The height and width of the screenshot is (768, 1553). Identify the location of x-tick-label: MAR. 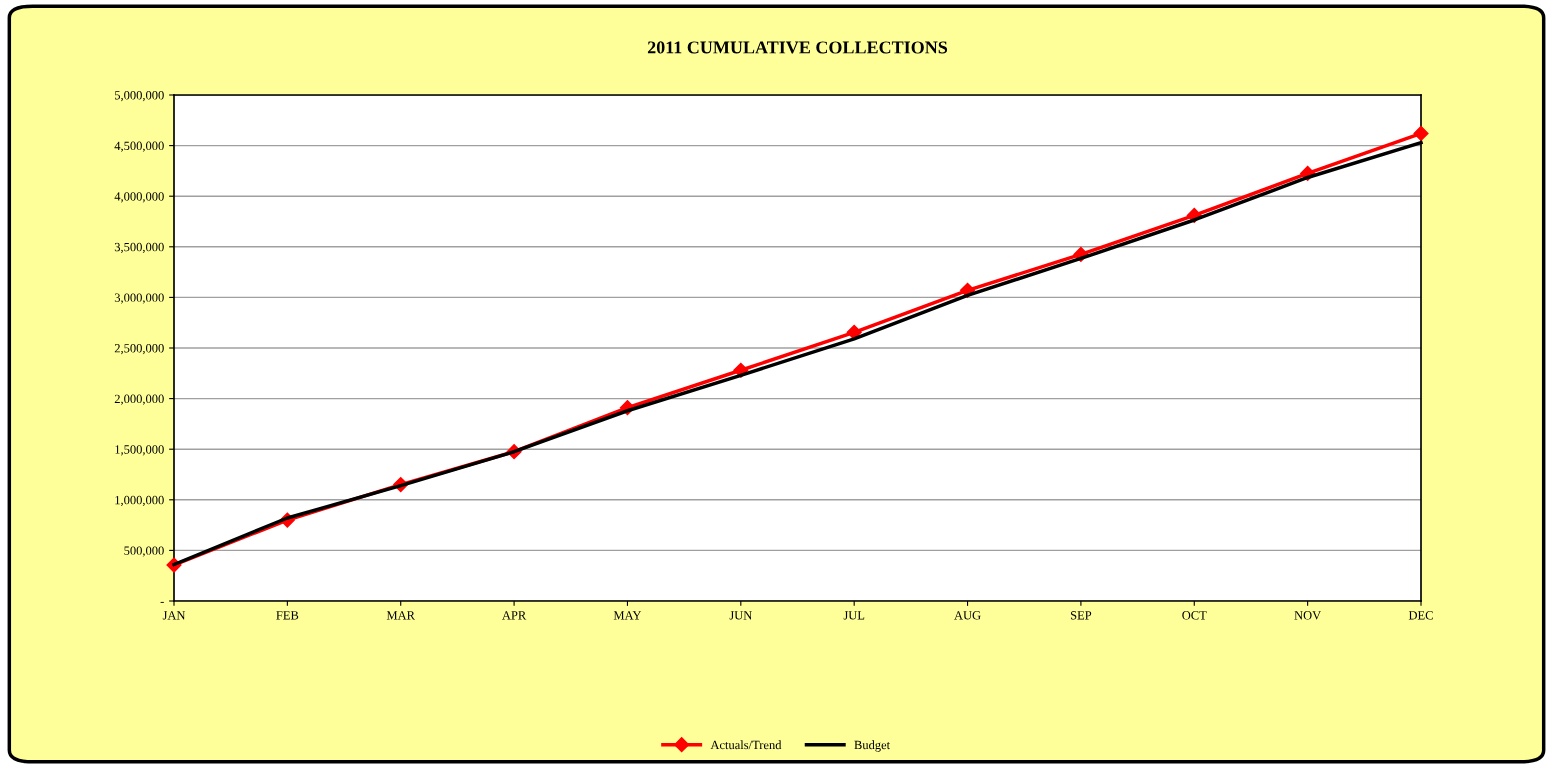
(400, 615).